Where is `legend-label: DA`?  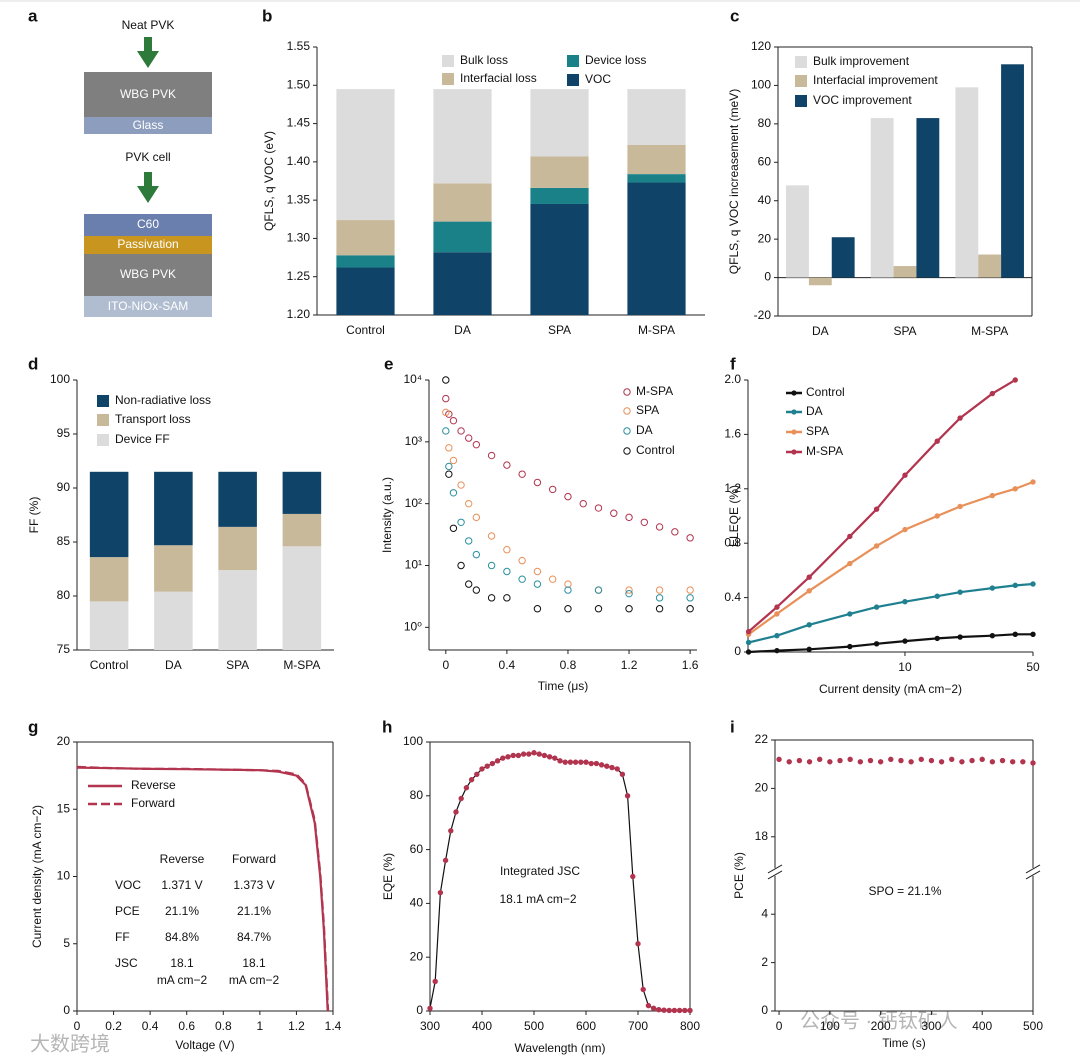
legend-label: DA is located at coordinates (814, 411).